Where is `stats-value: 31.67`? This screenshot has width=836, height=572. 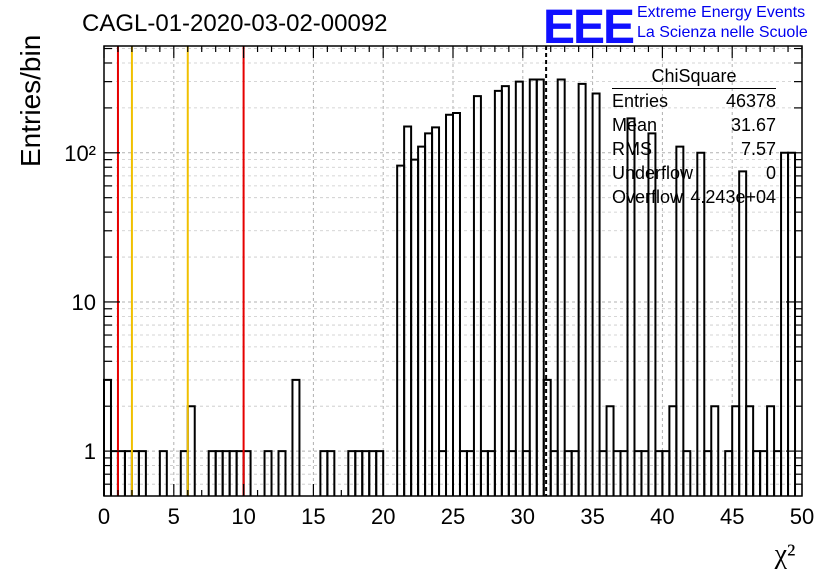 stats-value: 31.67 is located at coordinates (753, 125).